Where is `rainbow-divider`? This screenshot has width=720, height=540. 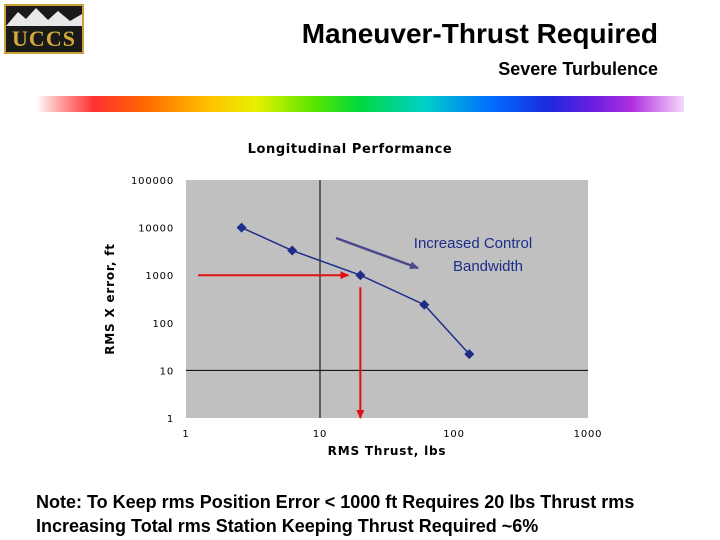
rainbow-divider is located at coordinates (360, 104).